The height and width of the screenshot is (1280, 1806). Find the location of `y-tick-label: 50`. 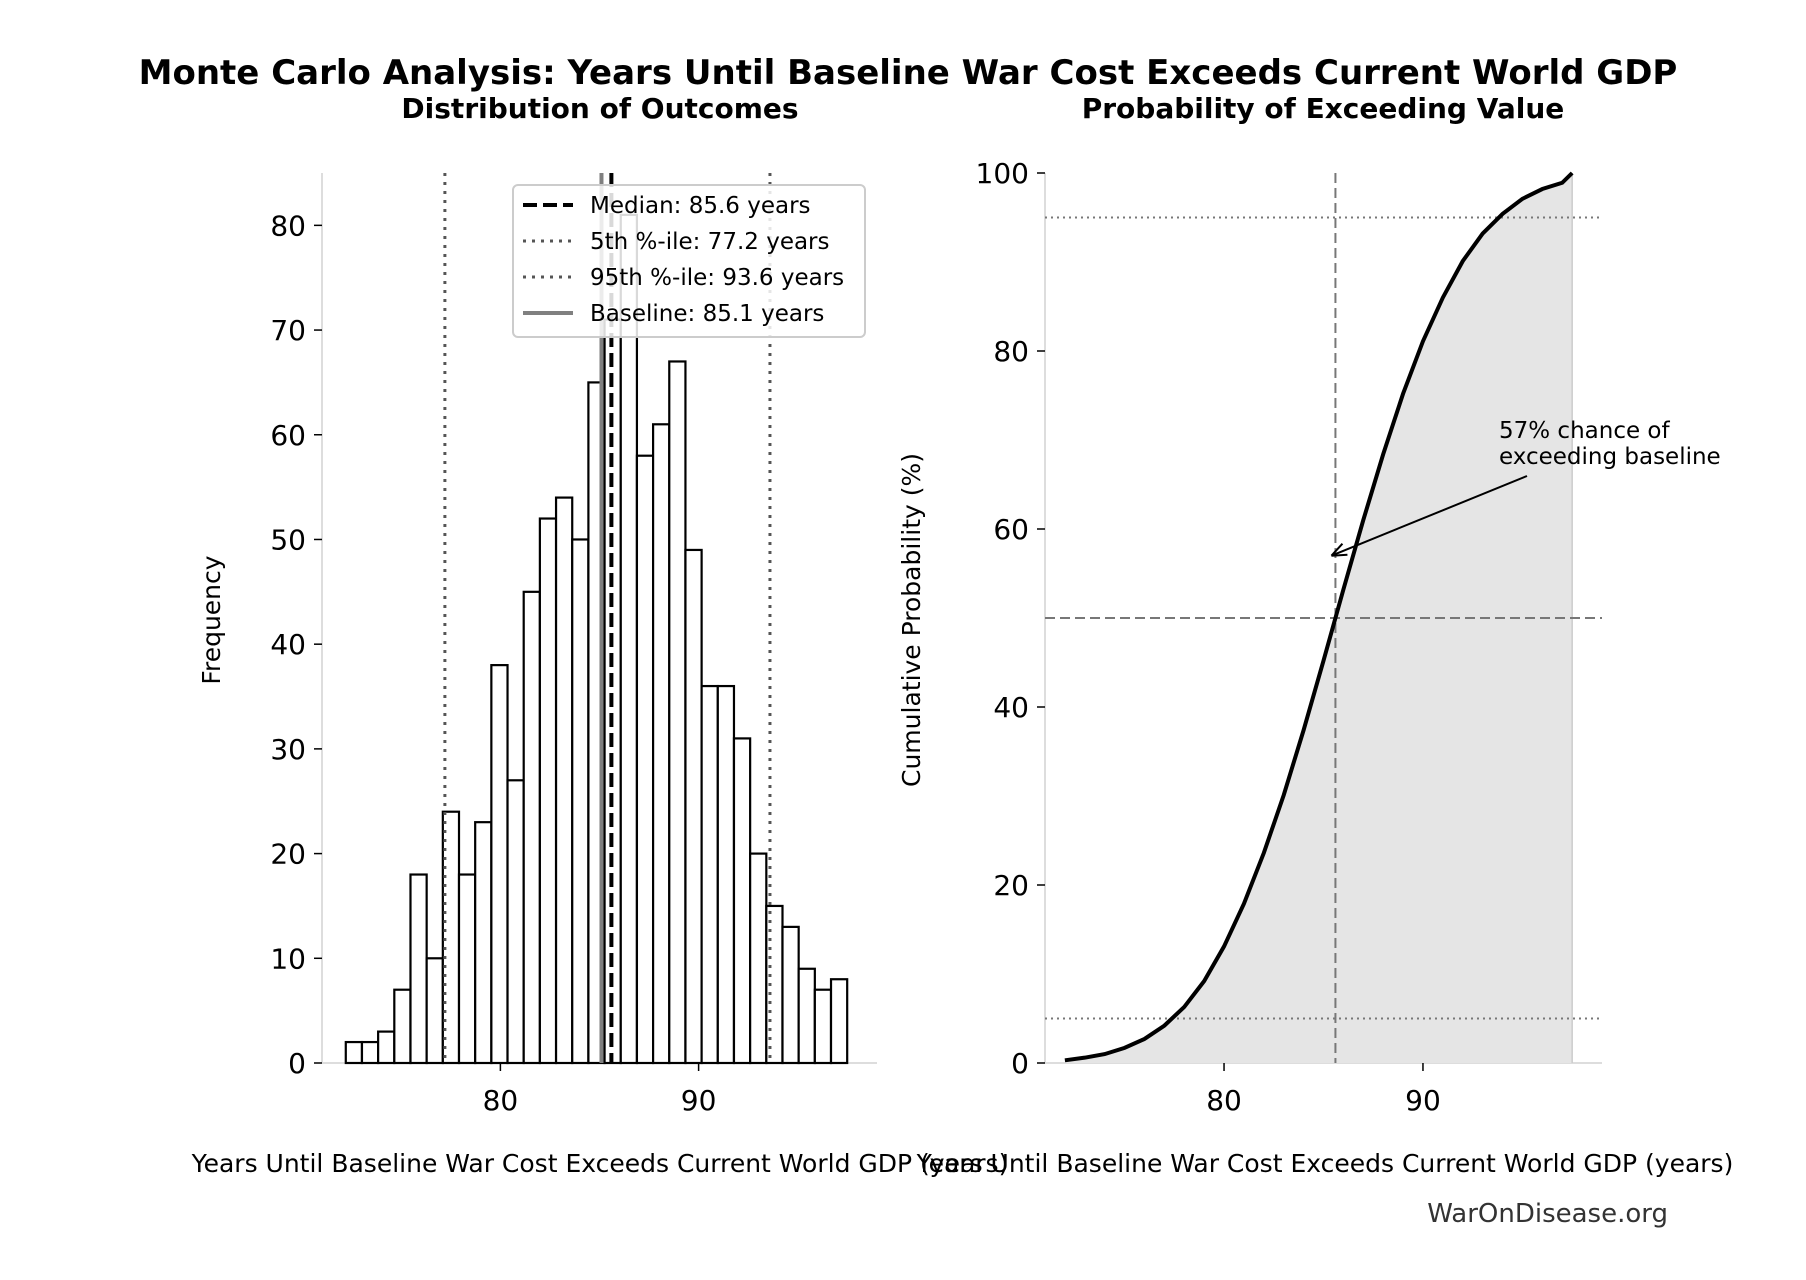

y-tick-label: 50 is located at coordinates (288, 539).